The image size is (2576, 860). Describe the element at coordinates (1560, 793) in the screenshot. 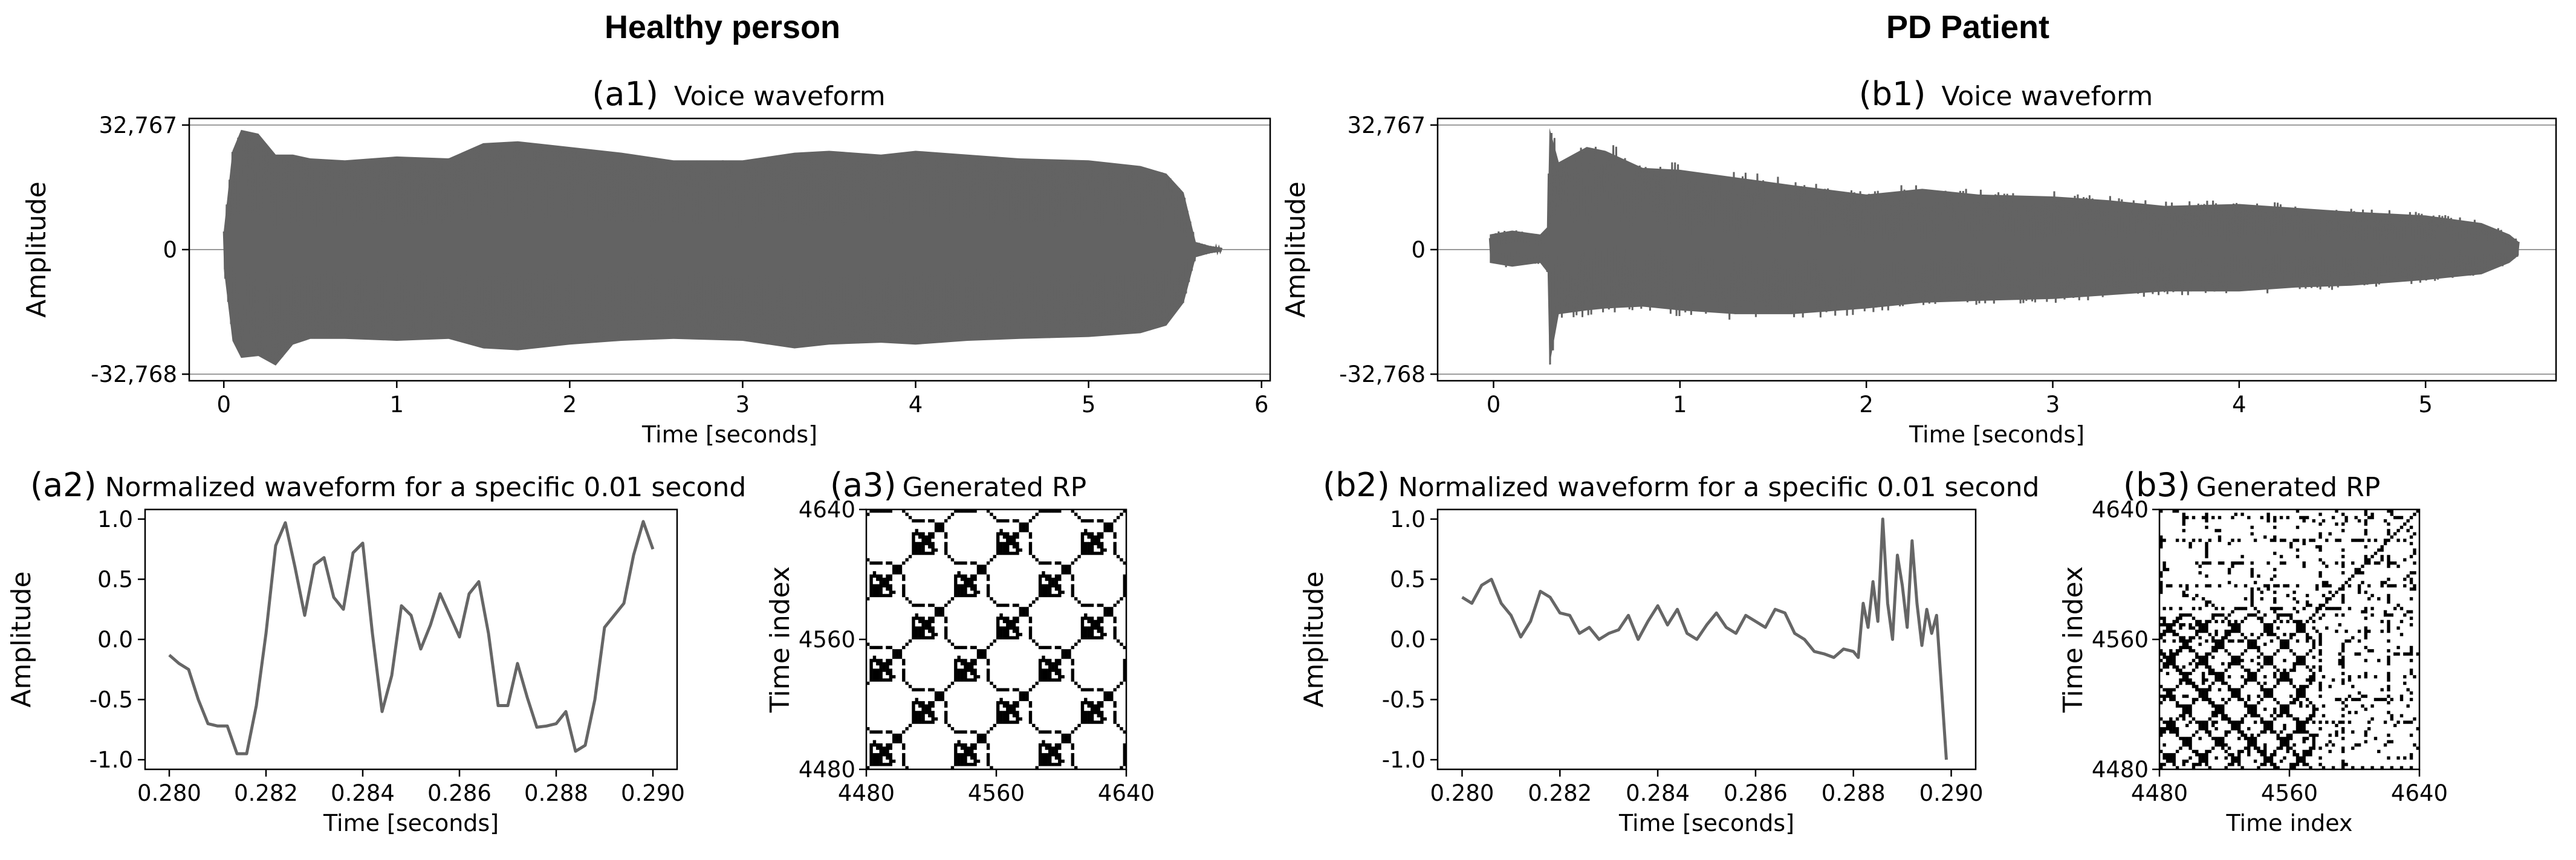

I see `b2-x-tick-label: 0.282` at that location.